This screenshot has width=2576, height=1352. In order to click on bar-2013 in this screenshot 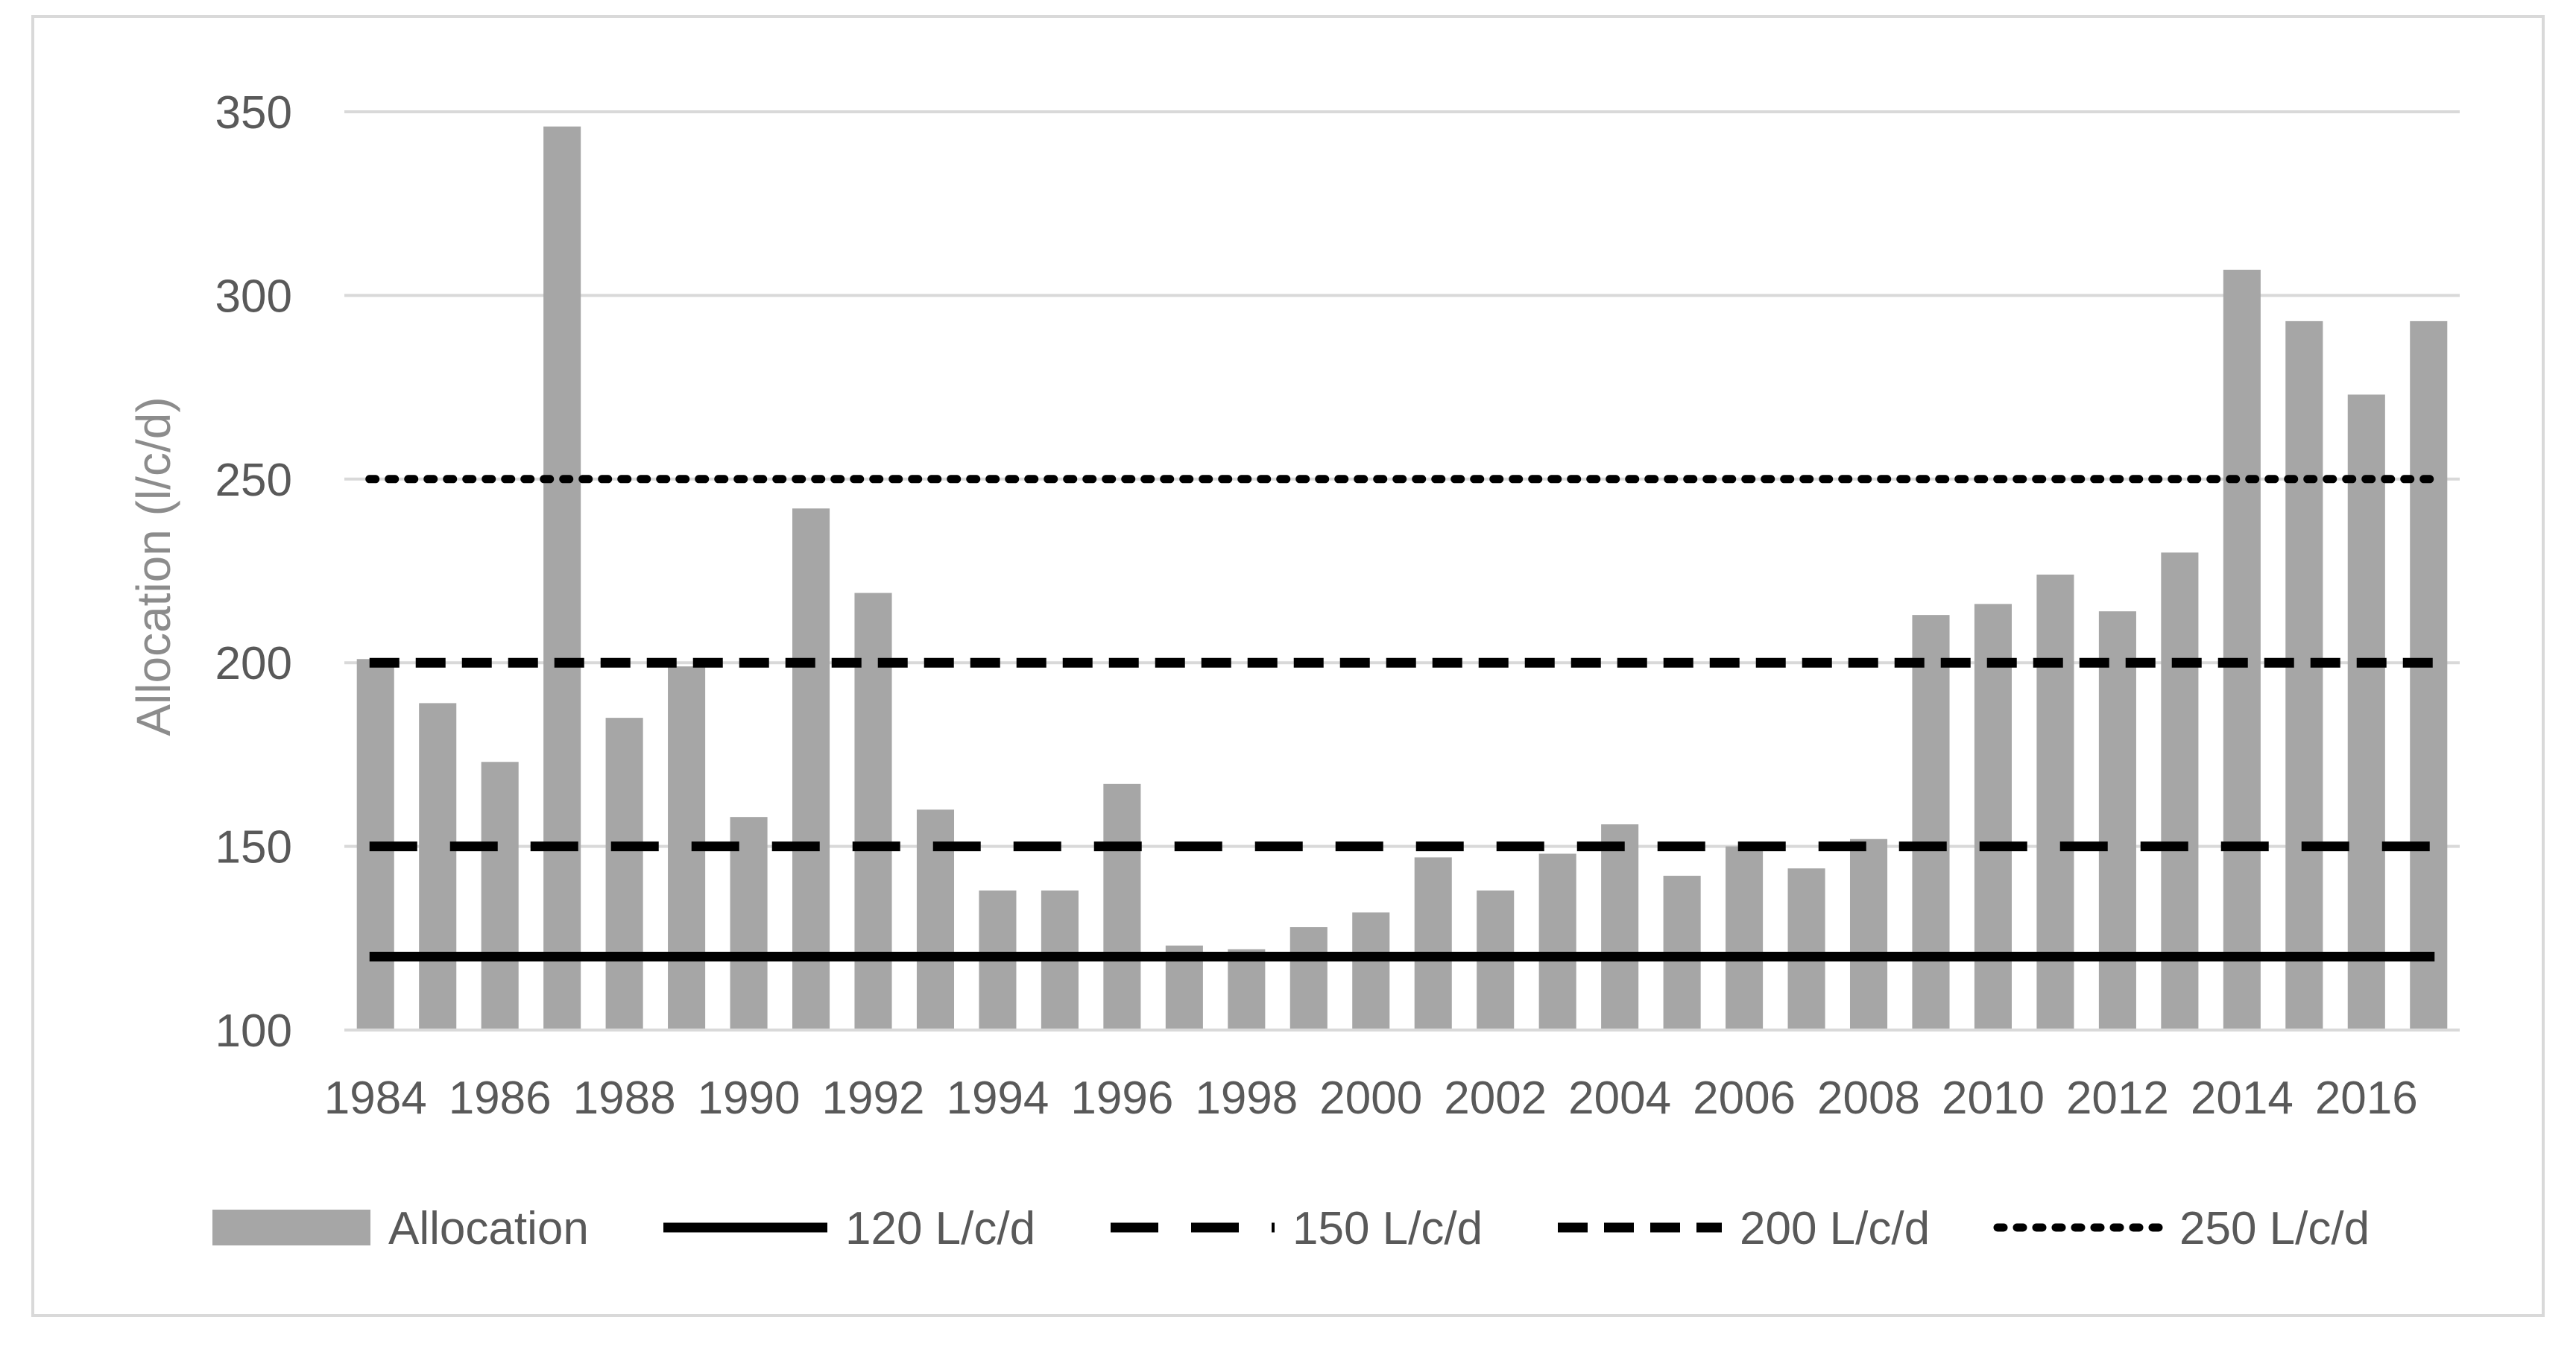, I will do `click(2180, 791)`.